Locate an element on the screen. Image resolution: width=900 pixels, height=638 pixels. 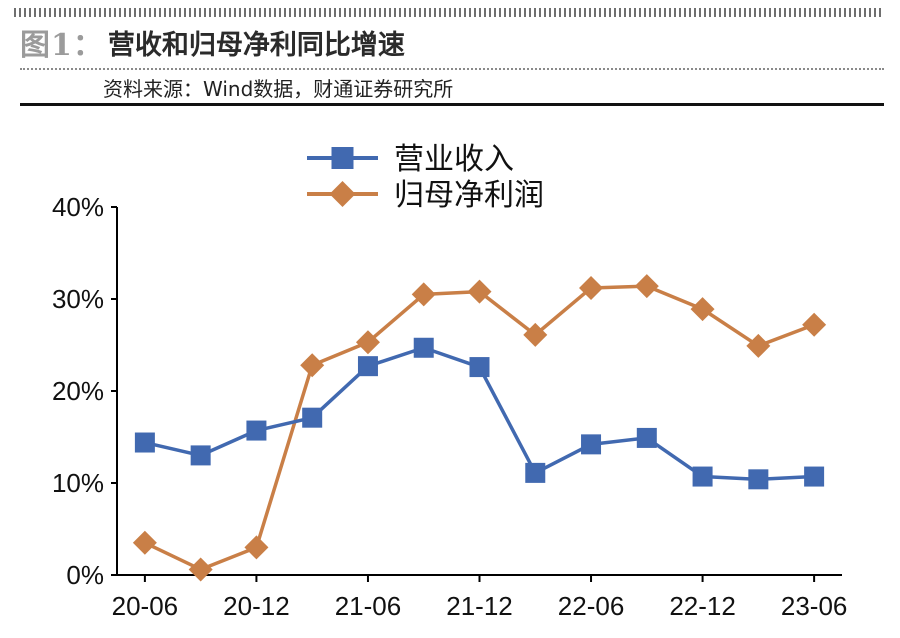
y-tick-label: 0% is located at coordinates (85, 575).